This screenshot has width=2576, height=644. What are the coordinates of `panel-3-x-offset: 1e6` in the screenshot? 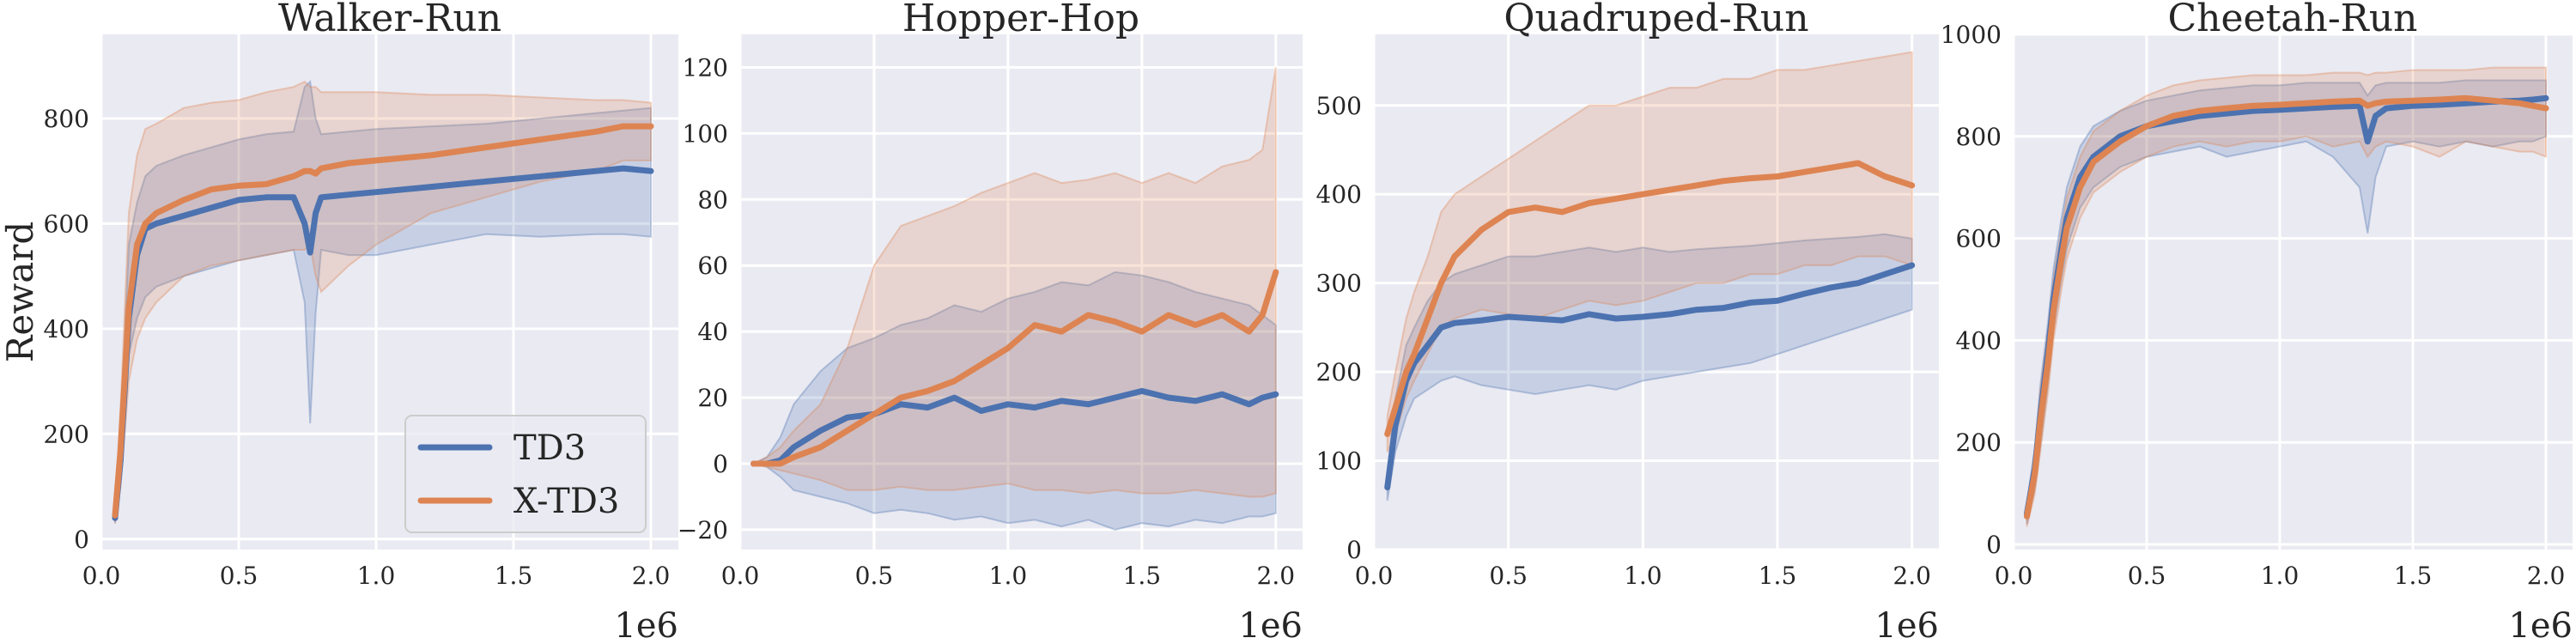 It's located at (1907, 625).